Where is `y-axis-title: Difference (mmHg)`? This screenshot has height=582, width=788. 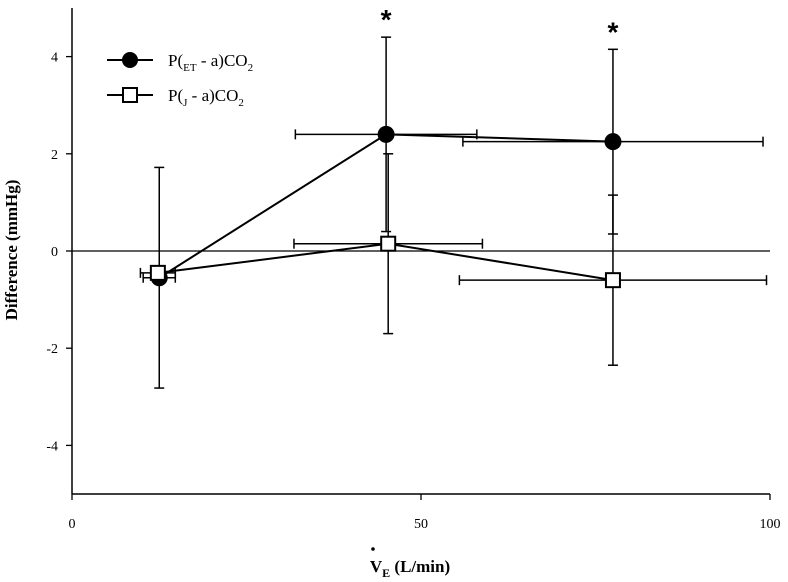 y-axis-title: Difference (mmHg) is located at coordinates (11, 250).